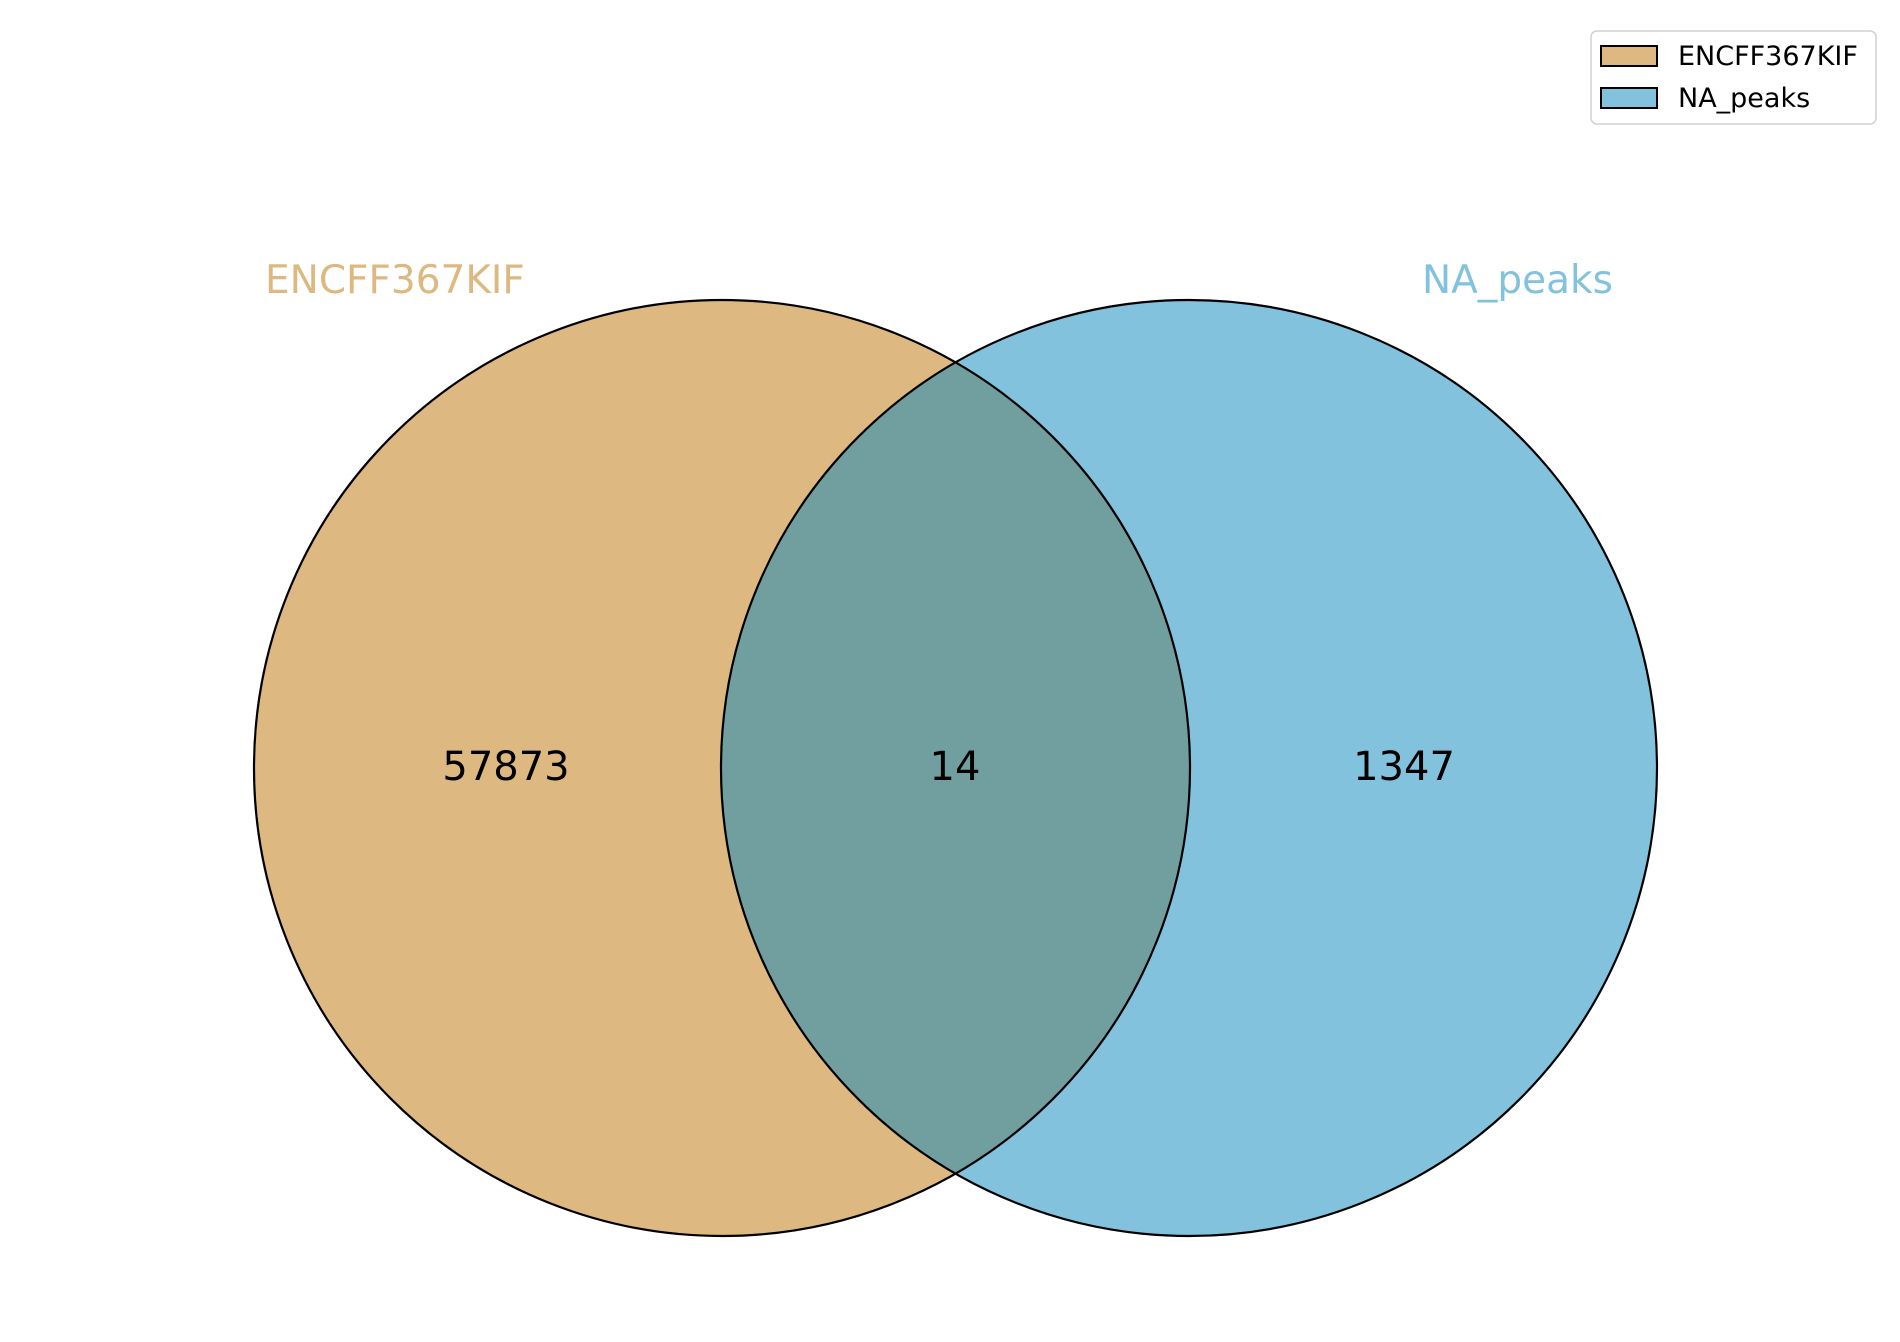 The image size is (1900, 1342). What do you see at coordinates (1517, 280) in the screenshot?
I see `set-label-na-peaks: NA_peaks` at bounding box center [1517, 280].